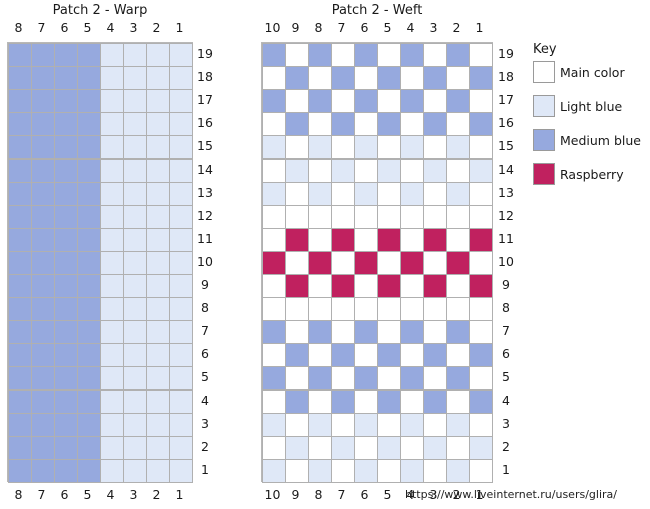 The image size is (650, 509). I want to click on weft-row-label: 18, so click(506, 77).